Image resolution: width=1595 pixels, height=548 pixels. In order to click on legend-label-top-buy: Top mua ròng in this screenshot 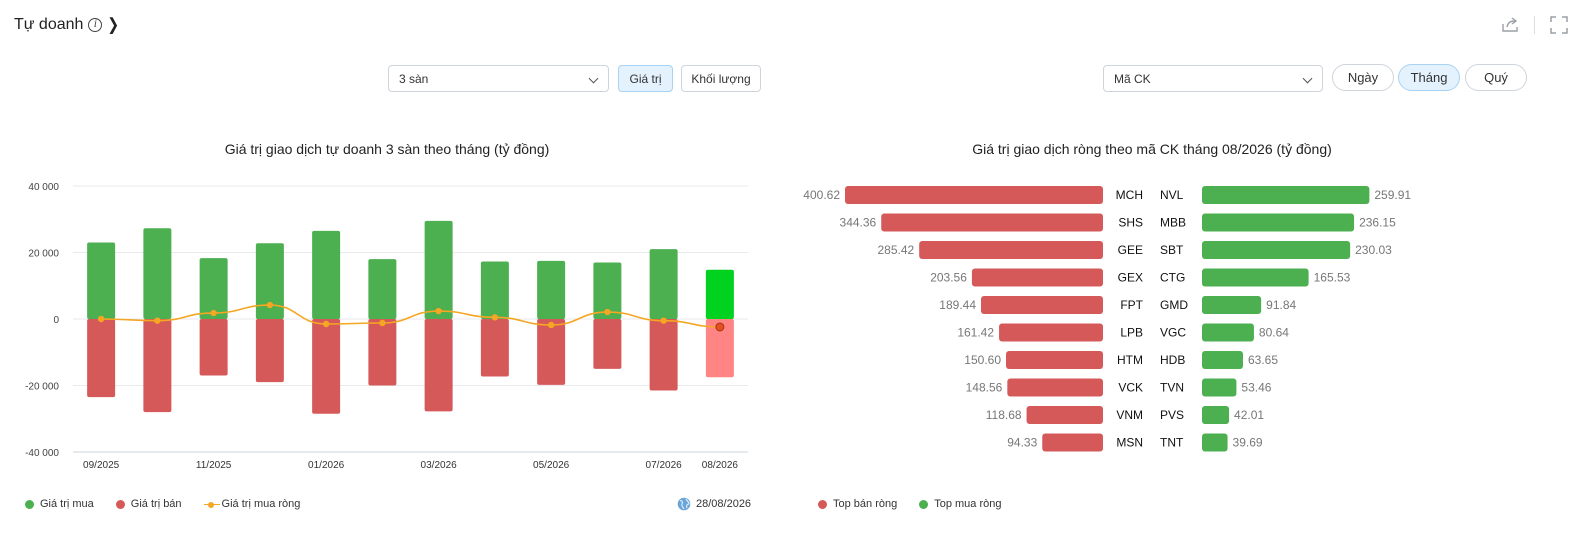, I will do `click(968, 504)`.